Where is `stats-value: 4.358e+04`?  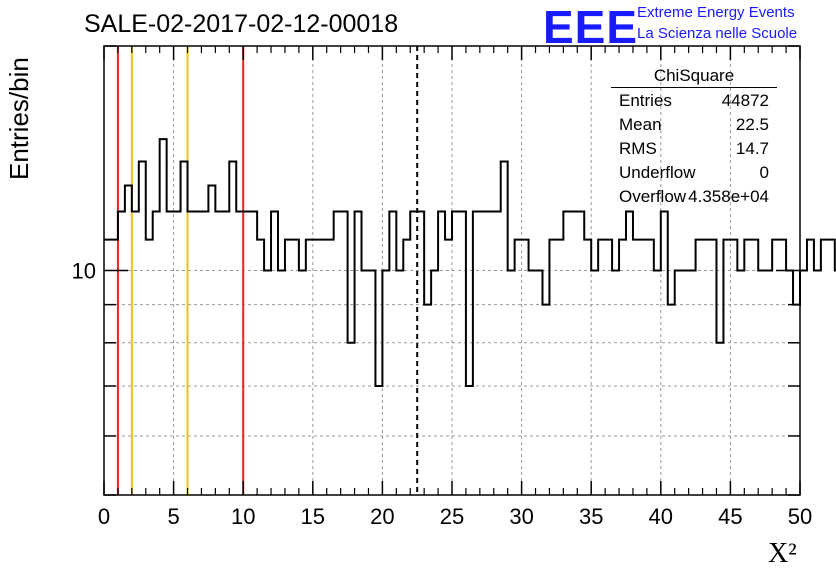
stats-value: 4.358e+04 is located at coordinates (728, 196).